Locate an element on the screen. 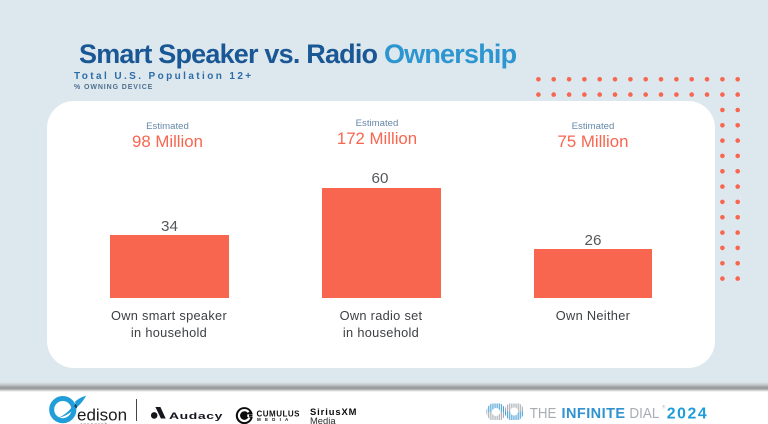 Image resolution: width=768 pixels, height=424 pixels. svg-text: MEDIA is located at coordinates (275, 419).